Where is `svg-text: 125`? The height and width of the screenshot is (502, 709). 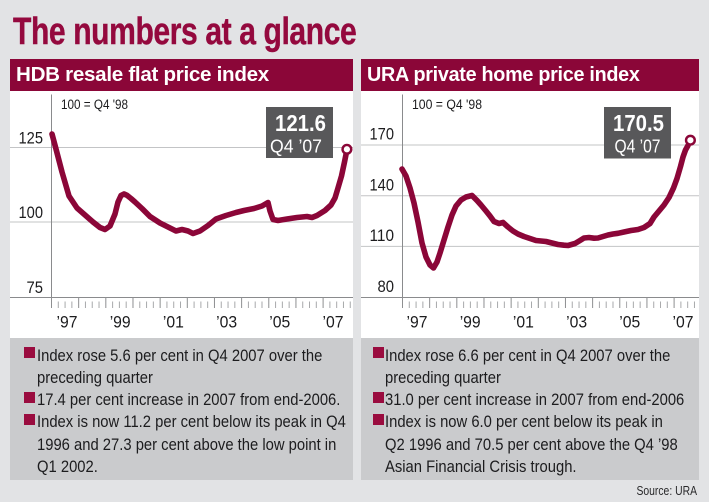
svg-text: 125 is located at coordinates (31, 138).